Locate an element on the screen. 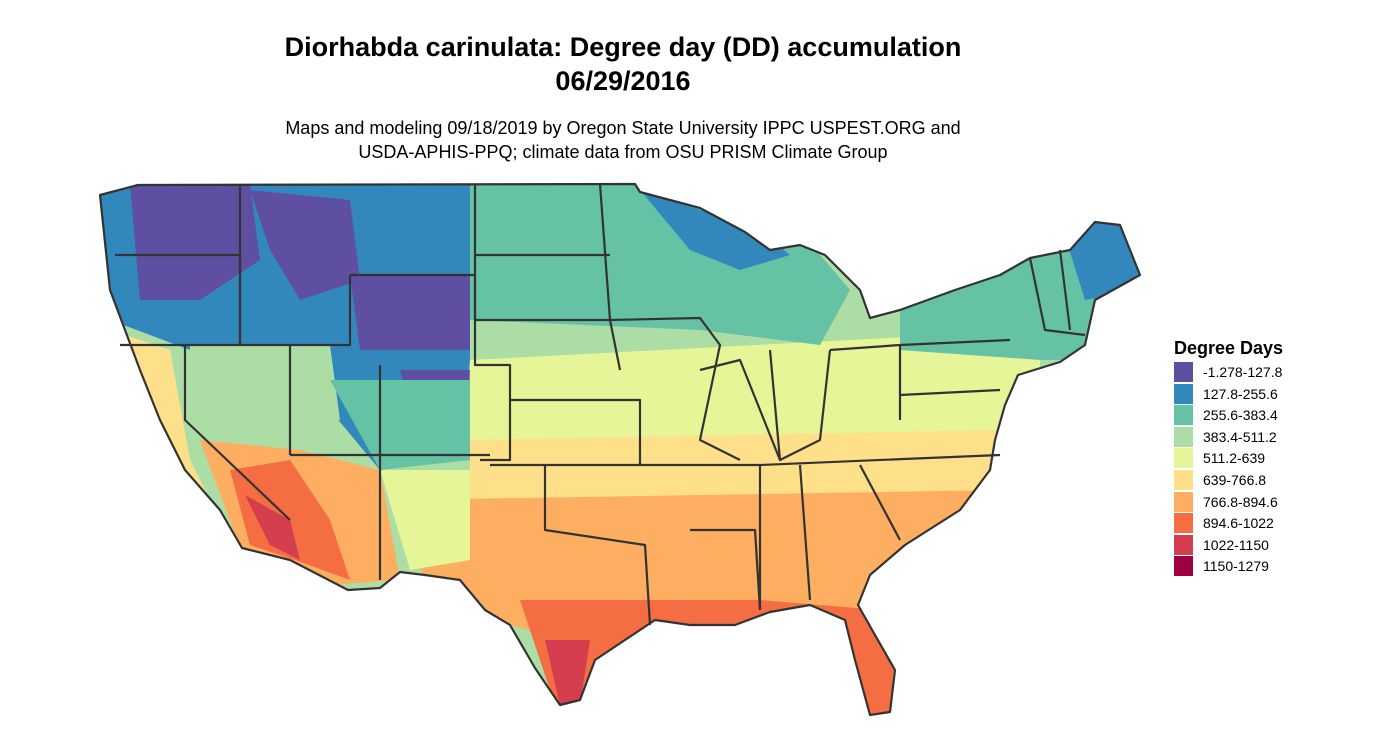 The width and height of the screenshot is (1399, 744). zone-1022-1150-low-desert is located at coordinates (272, 527).